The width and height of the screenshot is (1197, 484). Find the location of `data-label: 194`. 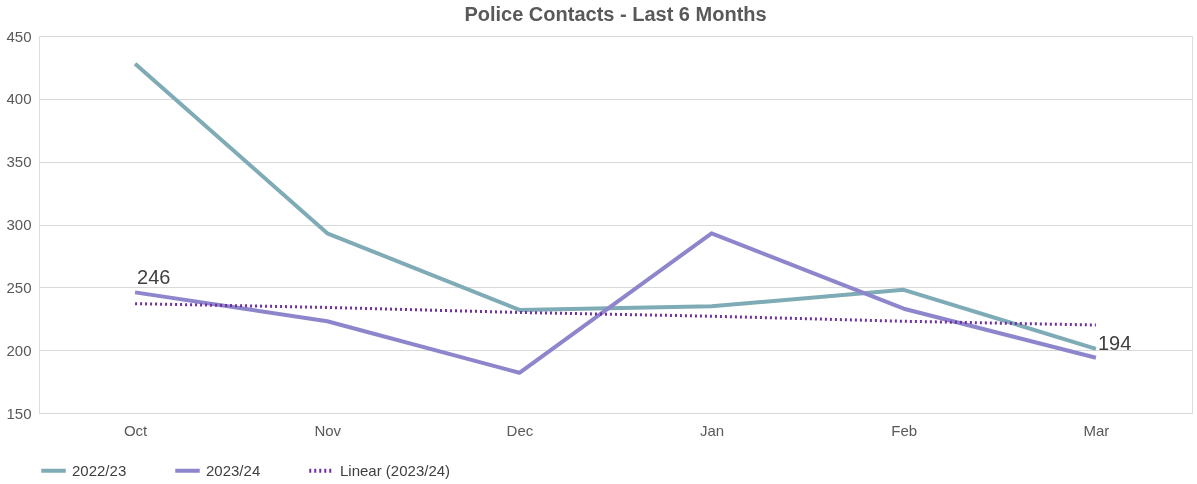

data-label: 194 is located at coordinates (1114, 342).